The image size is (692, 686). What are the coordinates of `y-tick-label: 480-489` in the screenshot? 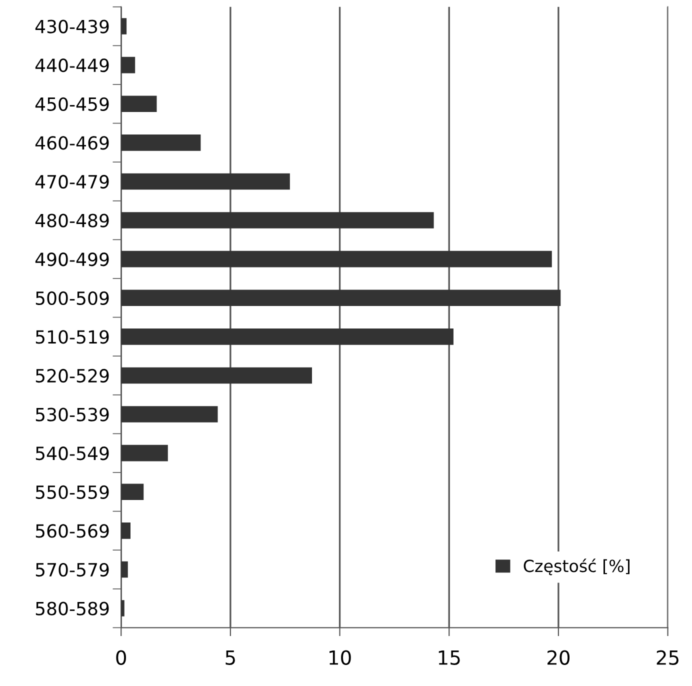 It's located at (72, 221).